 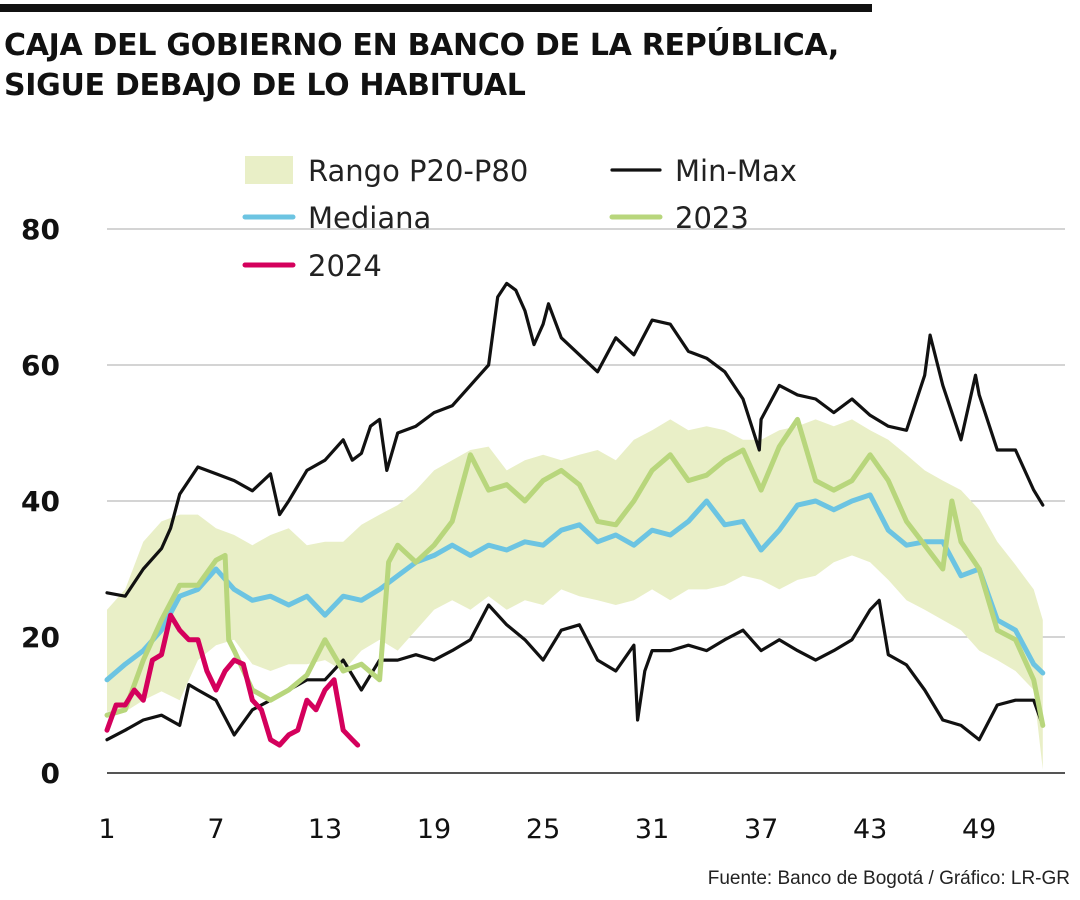 What do you see at coordinates (40, 365) in the screenshot?
I see `y-tick-label: 60` at bounding box center [40, 365].